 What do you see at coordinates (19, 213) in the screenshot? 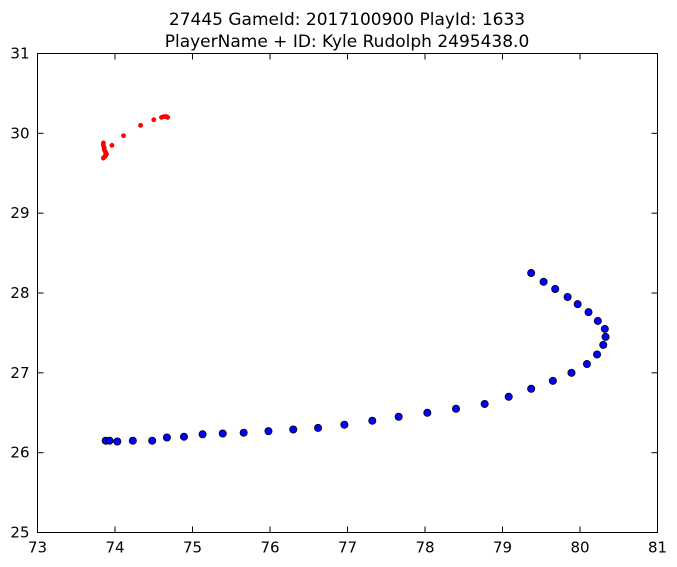
I see `y-tick-label: 29` at bounding box center [19, 213].